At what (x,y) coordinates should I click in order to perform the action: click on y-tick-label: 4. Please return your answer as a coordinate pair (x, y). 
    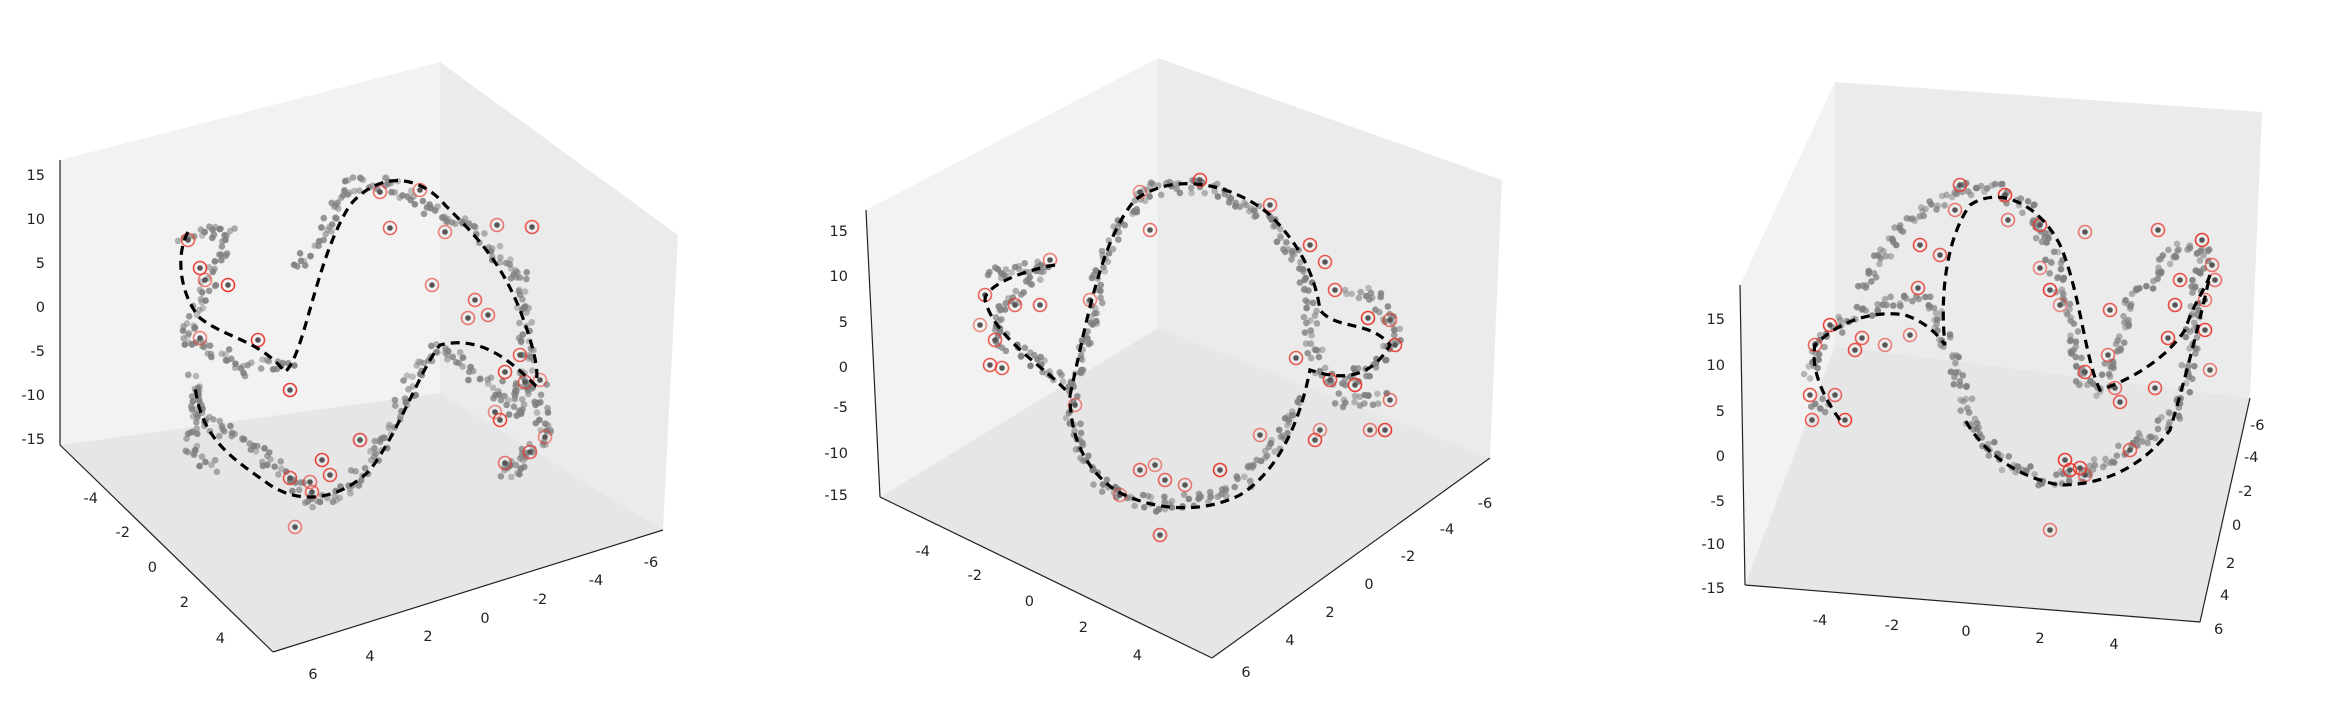
    Looking at the image, I should click on (1137, 656).